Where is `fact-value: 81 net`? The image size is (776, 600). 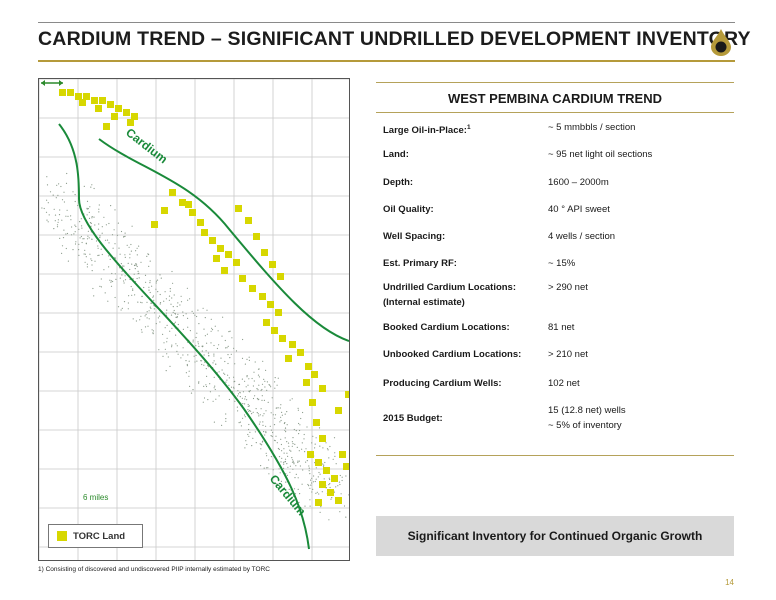
fact-value: 81 net is located at coordinates (561, 327).